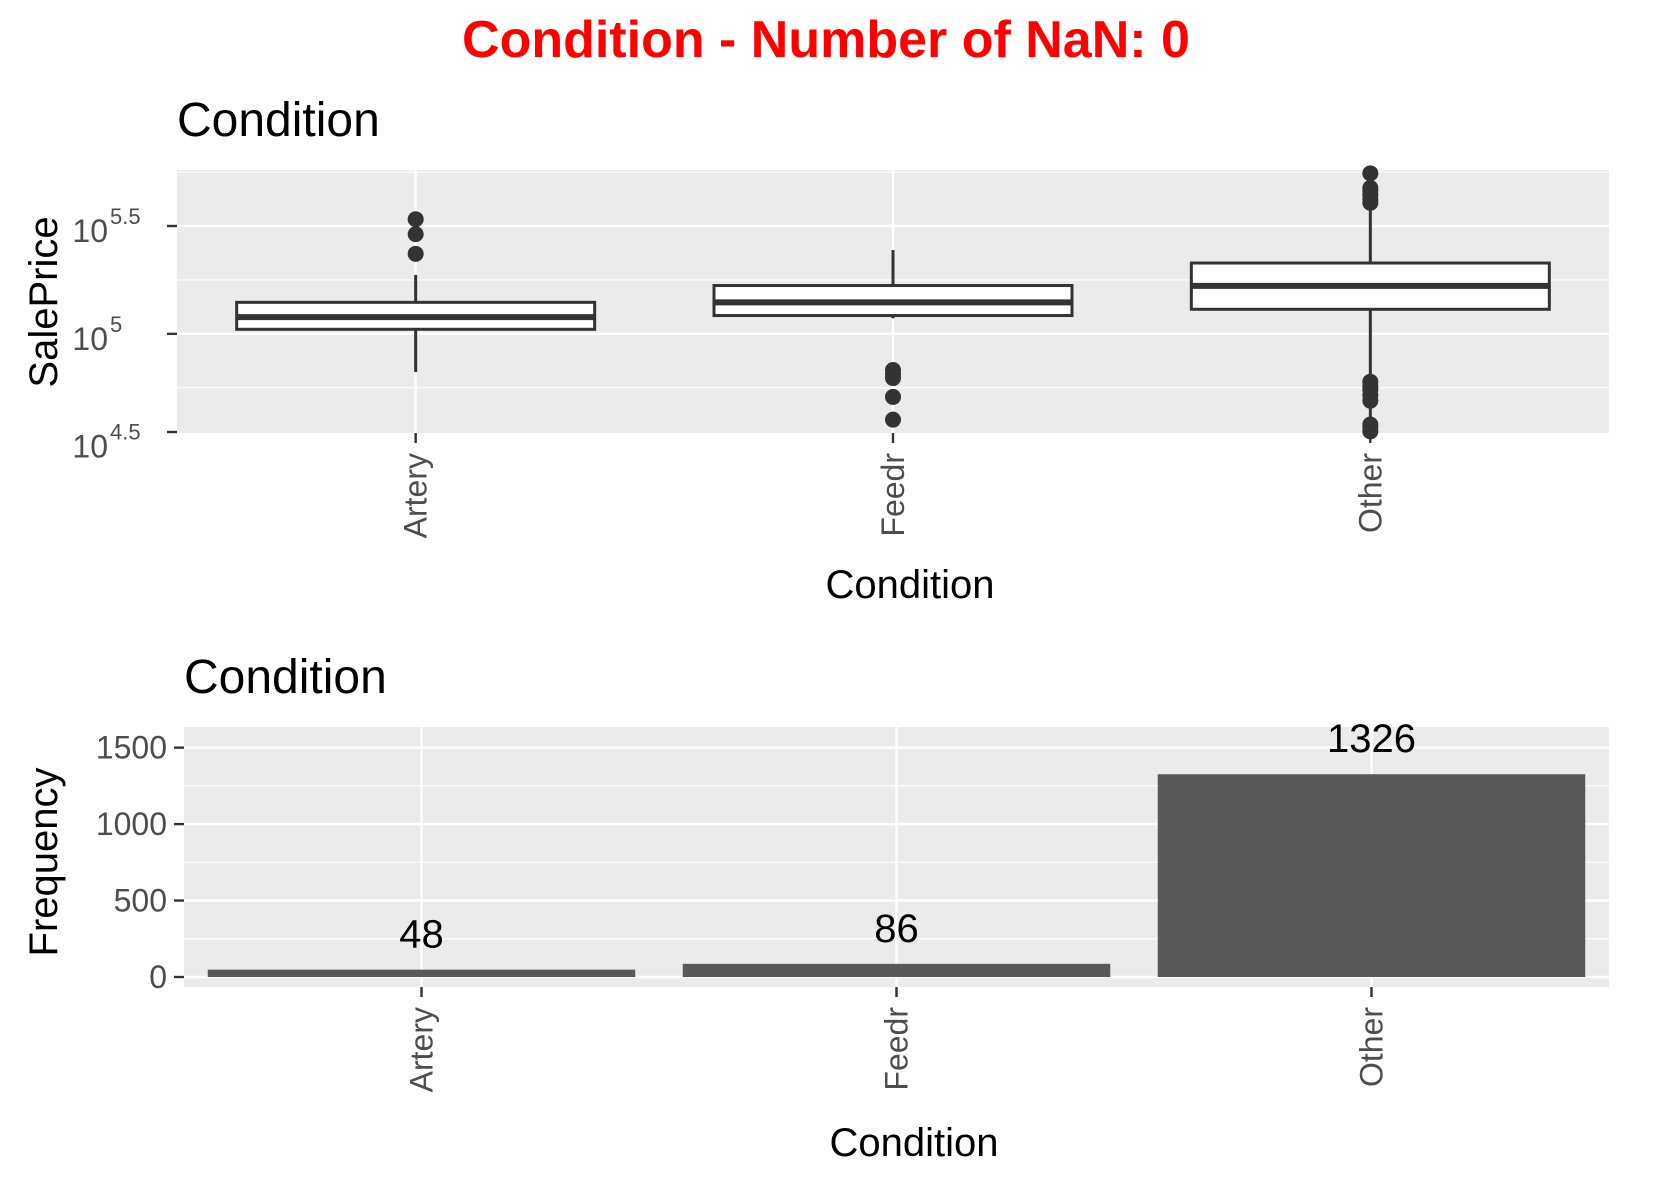 This screenshot has width=1653, height=1181. What do you see at coordinates (1370, 493) in the screenshot?
I see `boxplot-x-tick-label-other: Other` at bounding box center [1370, 493].